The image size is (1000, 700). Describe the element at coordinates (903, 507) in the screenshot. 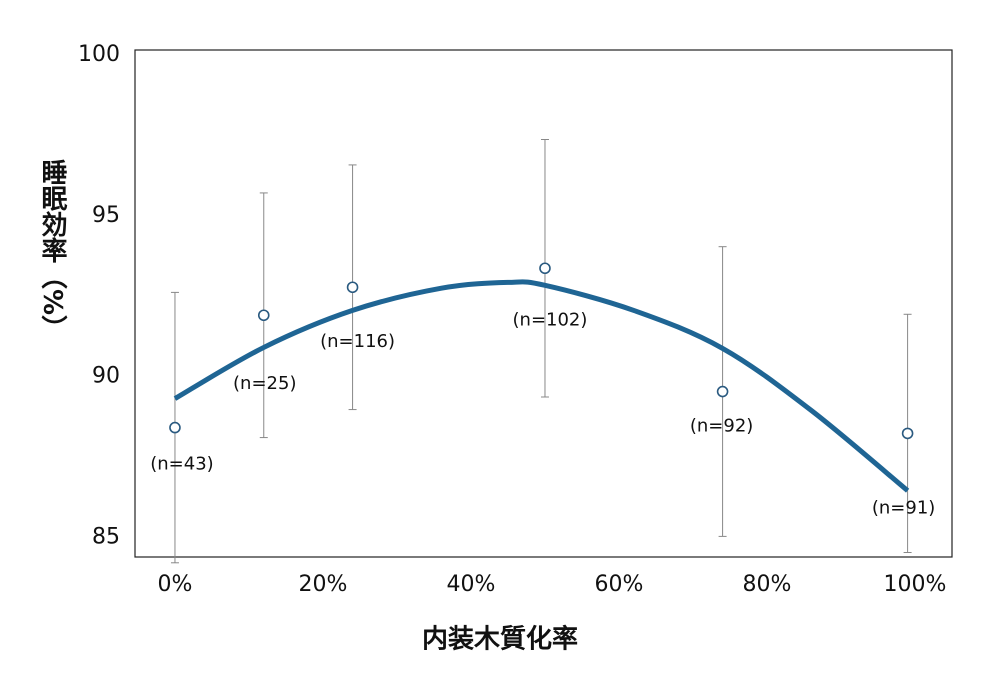

I see `point-label: (n=91)` at that location.